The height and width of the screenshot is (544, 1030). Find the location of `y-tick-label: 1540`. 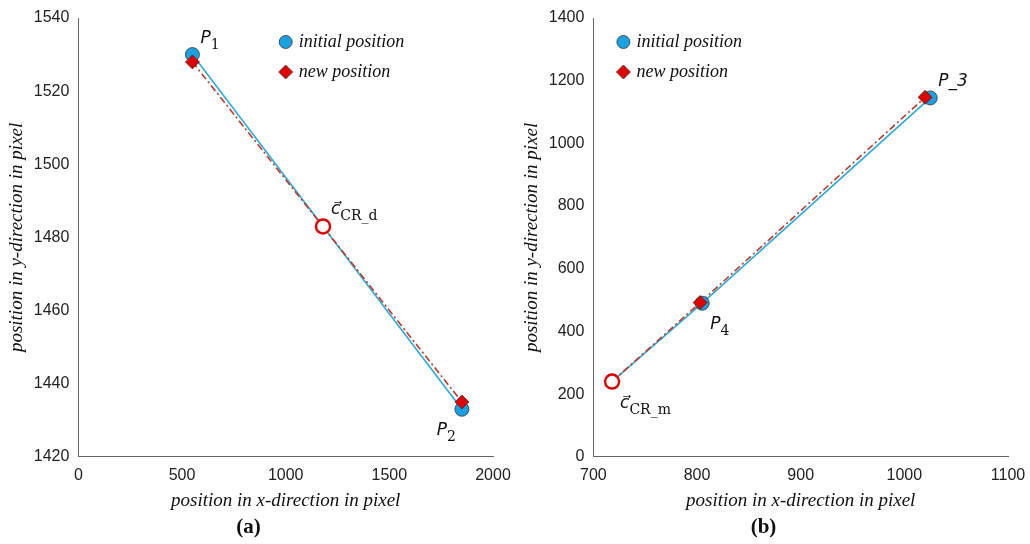

y-tick-label: 1540 is located at coordinates (51, 17).